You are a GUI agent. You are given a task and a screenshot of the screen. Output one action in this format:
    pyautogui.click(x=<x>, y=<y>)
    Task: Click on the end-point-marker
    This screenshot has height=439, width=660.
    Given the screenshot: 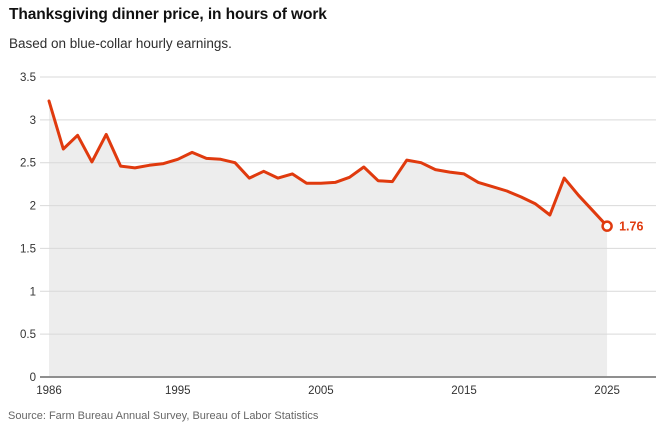 What is the action you would take?
    pyautogui.click(x=607, y=226)
    